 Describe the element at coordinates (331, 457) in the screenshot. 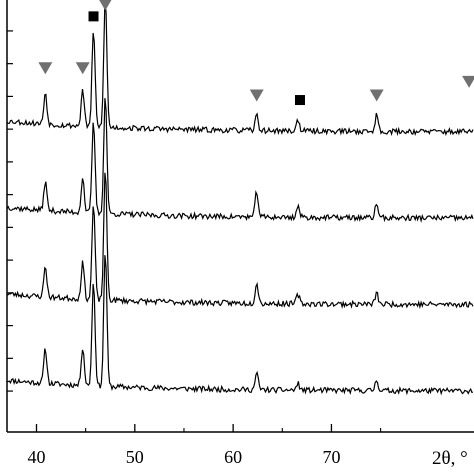

I see `x-tick-label: 70` at that location.